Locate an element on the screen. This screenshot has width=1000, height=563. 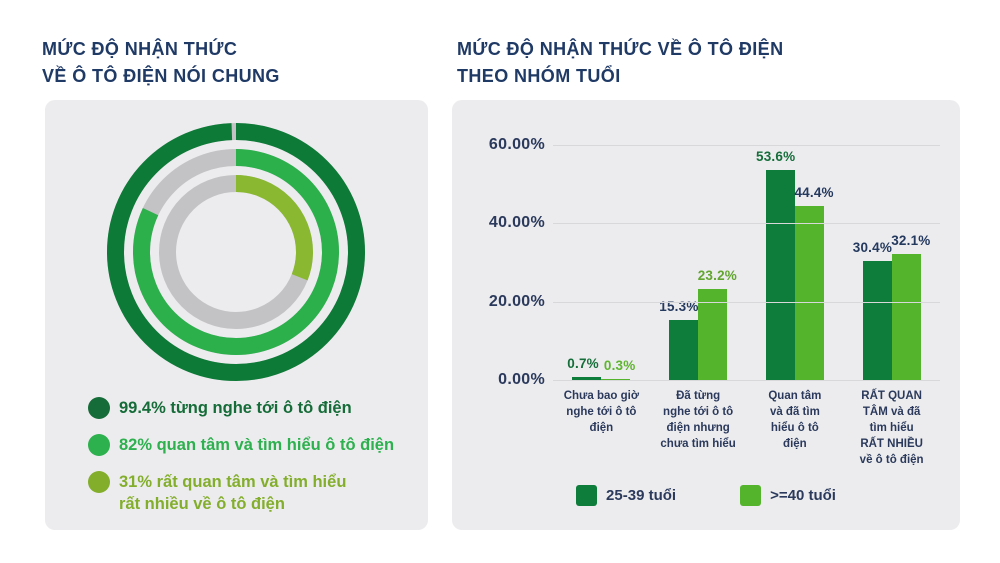
bar-pair: 0.7% 0.3% is located at coordinates (601, 368).